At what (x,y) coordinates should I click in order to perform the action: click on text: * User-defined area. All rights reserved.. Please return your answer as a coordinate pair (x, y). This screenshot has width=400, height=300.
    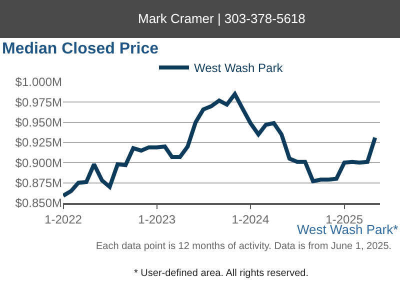
    Looking at the image, I should click on (221, 273).